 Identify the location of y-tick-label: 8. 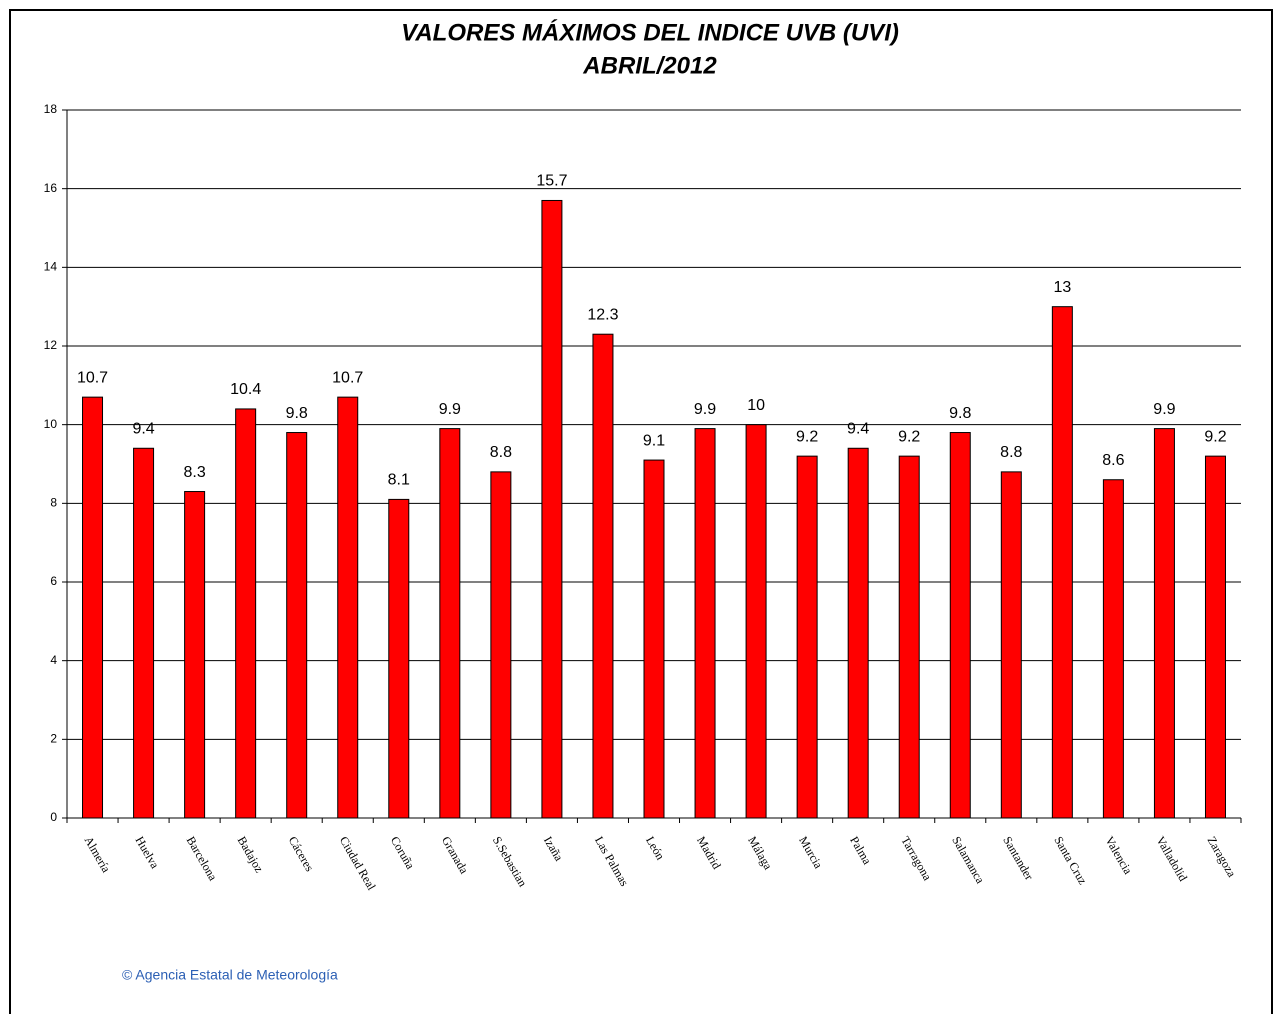
(53, 503).